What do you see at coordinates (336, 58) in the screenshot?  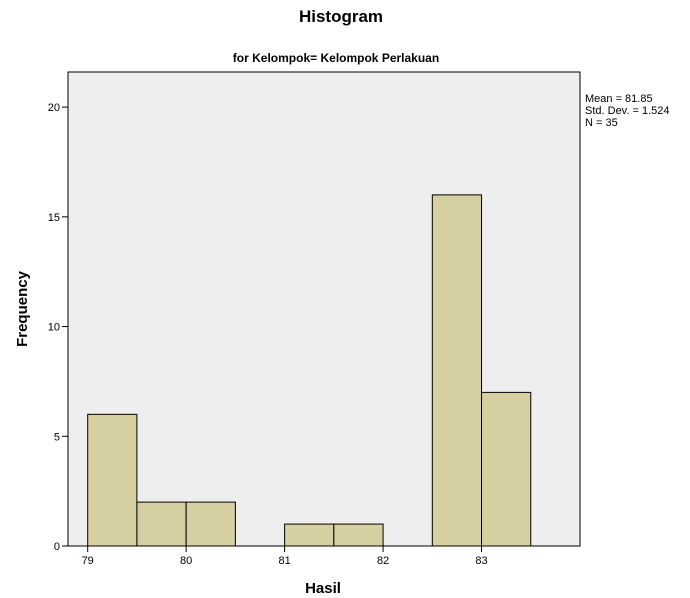 I see `chart-subtitle: for Kelompok= Kelompok Perlakuan` at bounding box center [336, 58].